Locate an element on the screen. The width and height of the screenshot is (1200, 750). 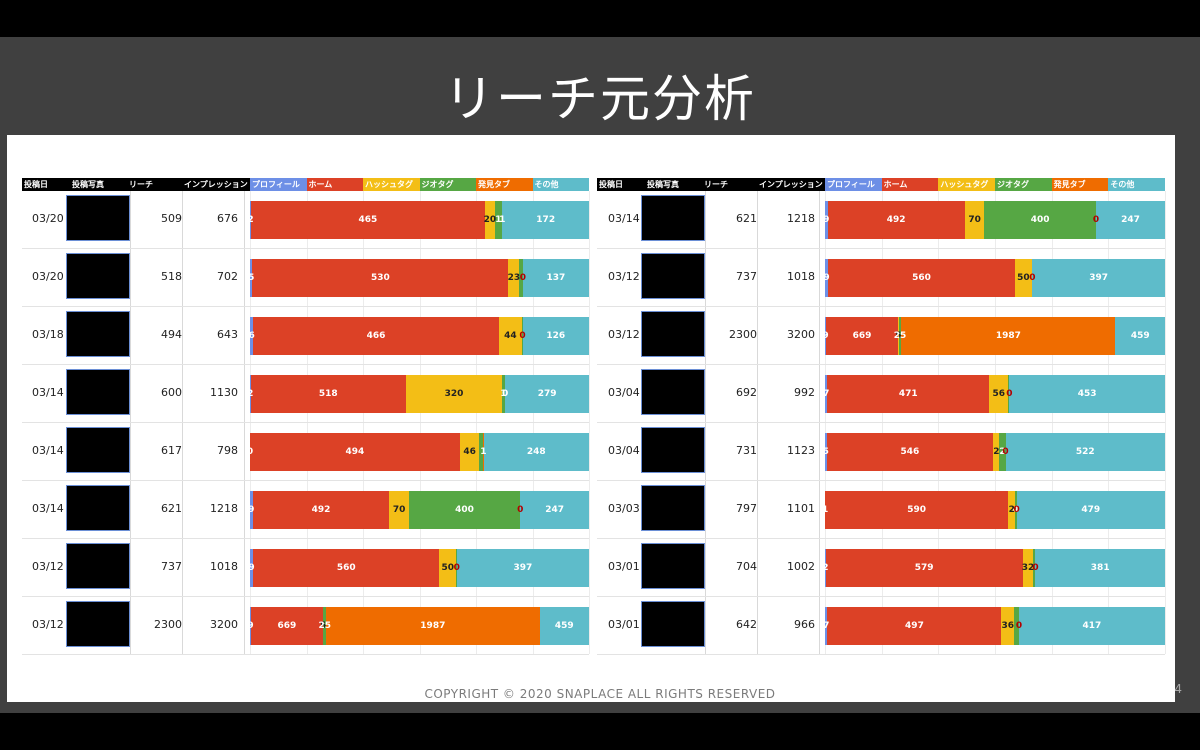
bar-segment-label: 1 is located at coordinates (498, 220).